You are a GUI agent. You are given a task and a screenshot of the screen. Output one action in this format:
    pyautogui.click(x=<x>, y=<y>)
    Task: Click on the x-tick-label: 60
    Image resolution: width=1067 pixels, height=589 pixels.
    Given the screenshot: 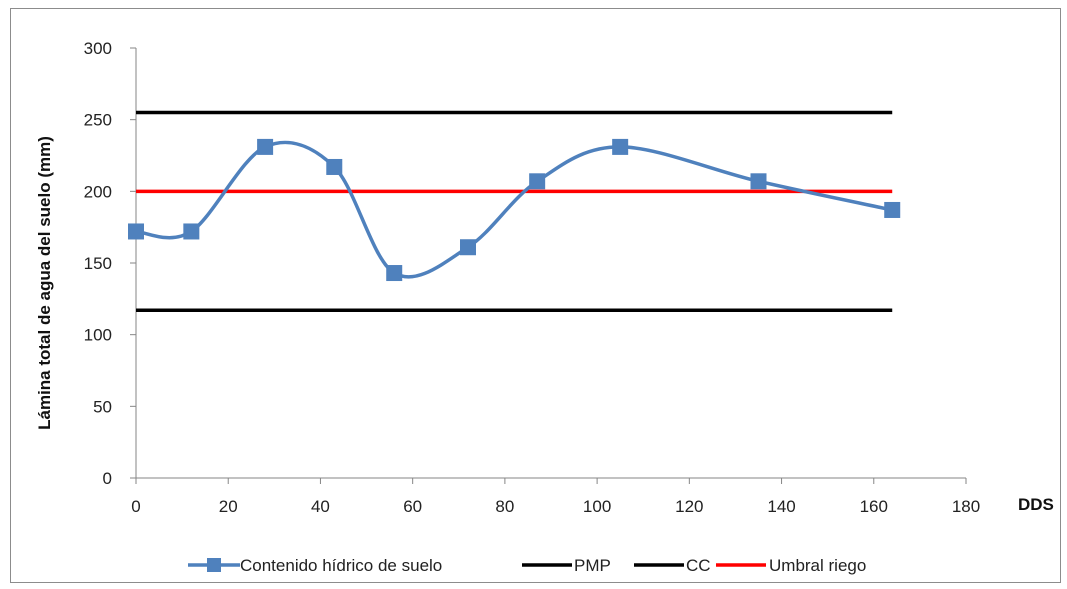 What is the action you would take?
    pyautogui.click(x=412, y=506)
    